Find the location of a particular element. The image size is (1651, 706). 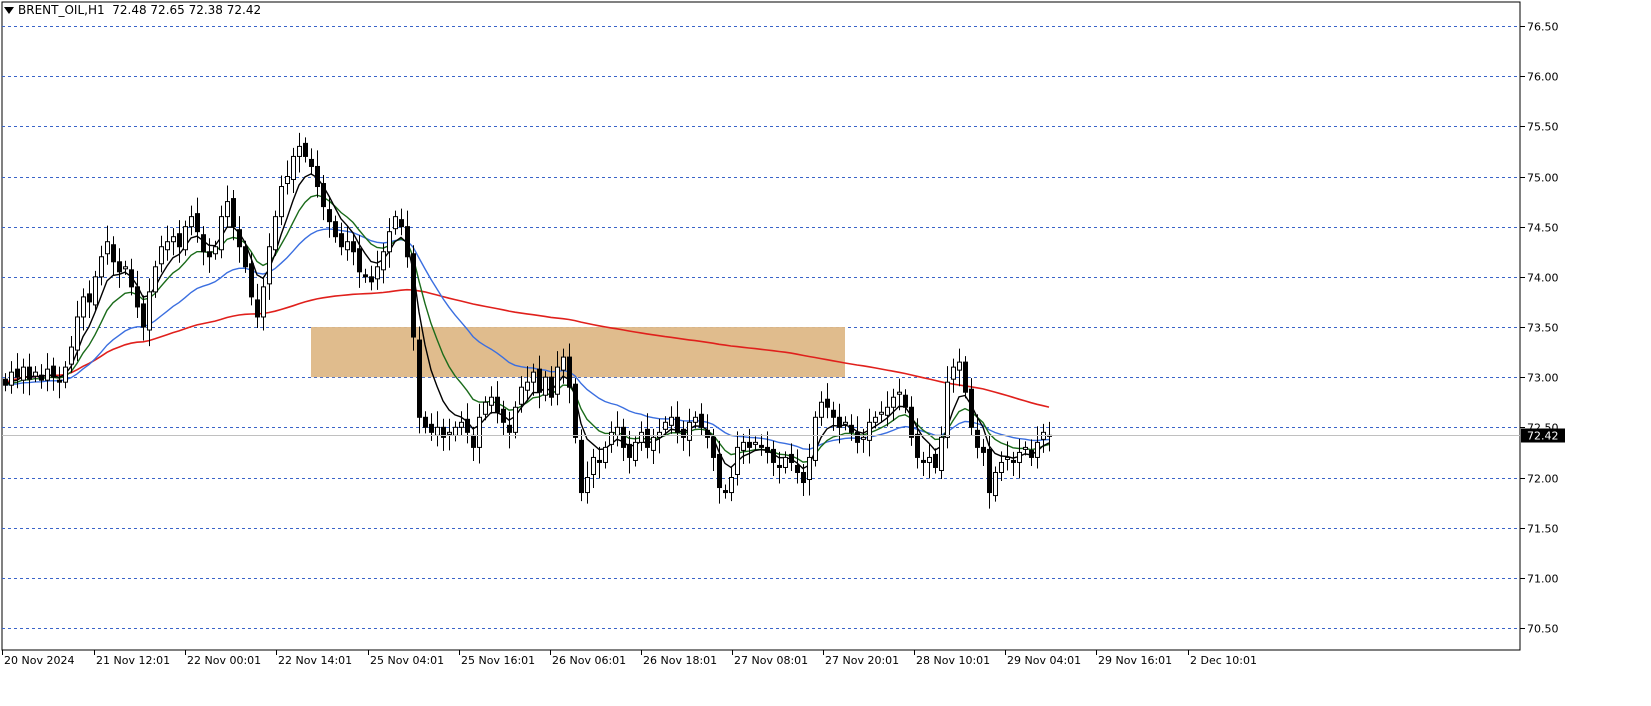

time-tick-label: 2 Dec 10:01 is located at coordinates (1223, 660).